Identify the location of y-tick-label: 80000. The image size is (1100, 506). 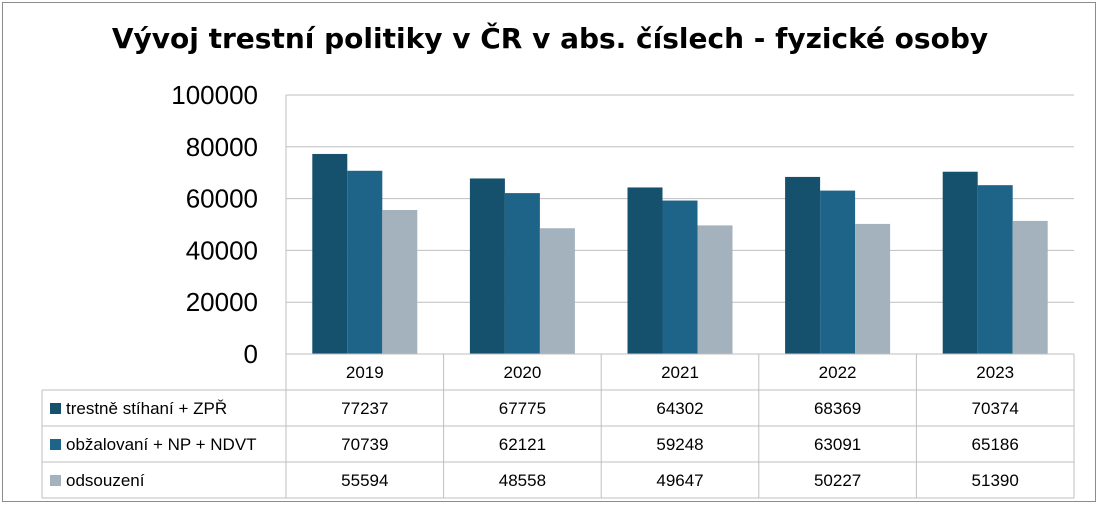
(222, 147).